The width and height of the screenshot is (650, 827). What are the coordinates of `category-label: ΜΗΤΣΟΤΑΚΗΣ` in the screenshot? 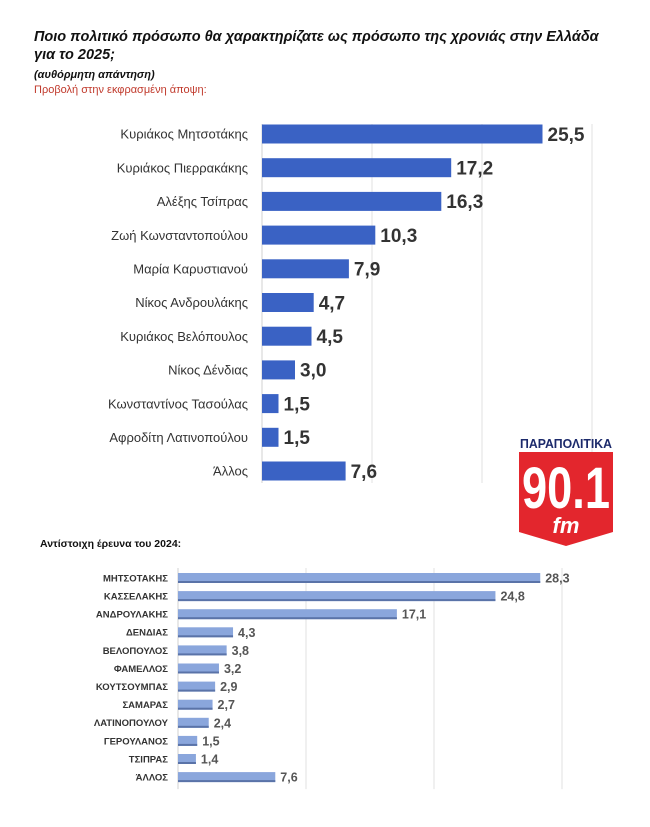 It's located at (135, 578).